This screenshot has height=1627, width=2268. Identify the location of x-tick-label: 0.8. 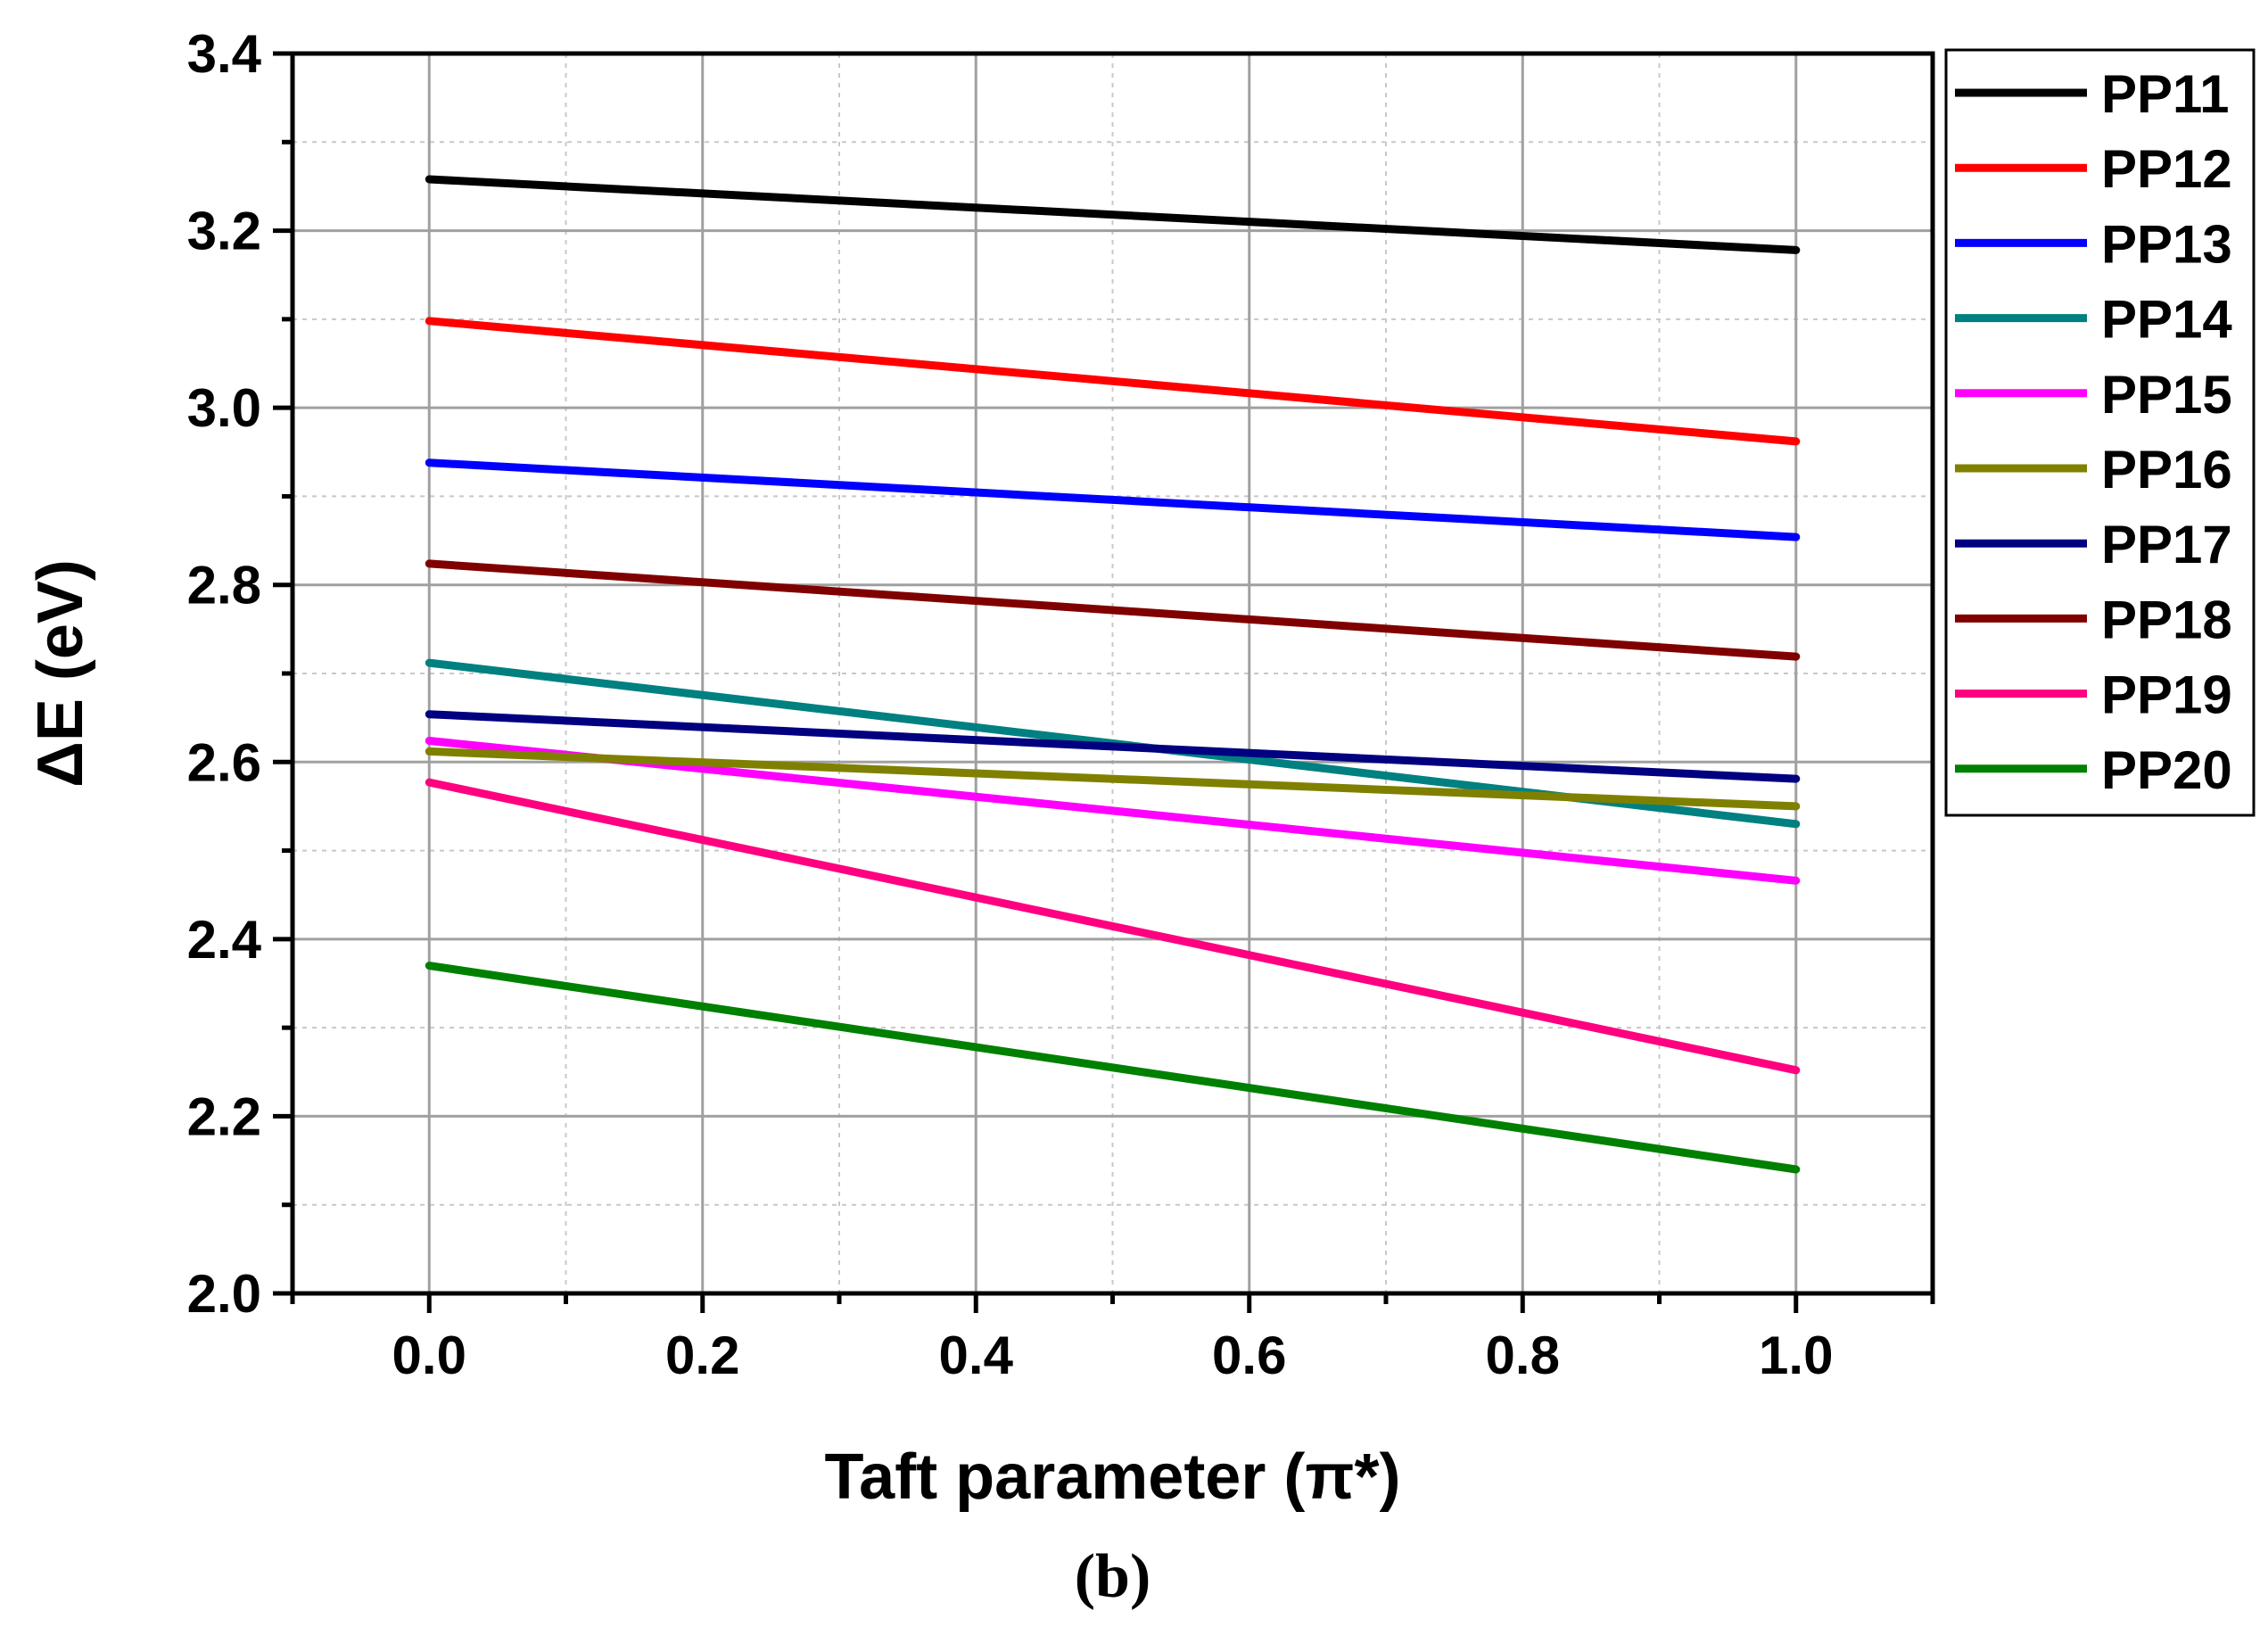
(1523, 1355).